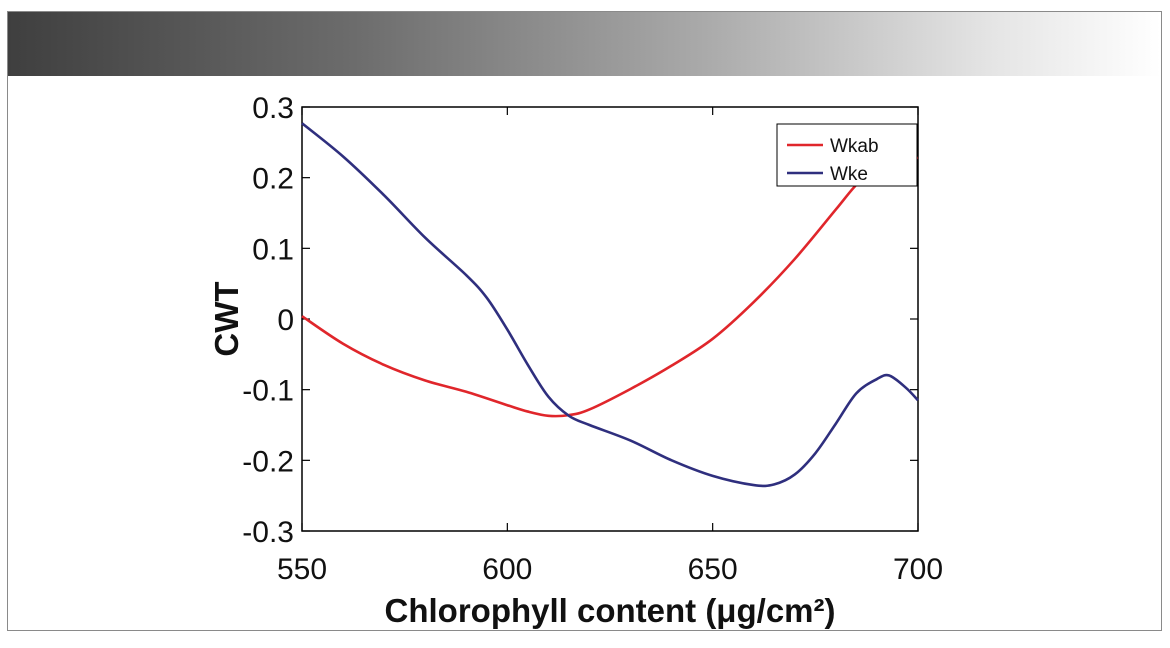 Image resolution: width=1170 pixels, height=648 pixels. Describe the element at coordinates (268, 461) in the screenshot. I see `y-tick-label: -0.2` at that location.